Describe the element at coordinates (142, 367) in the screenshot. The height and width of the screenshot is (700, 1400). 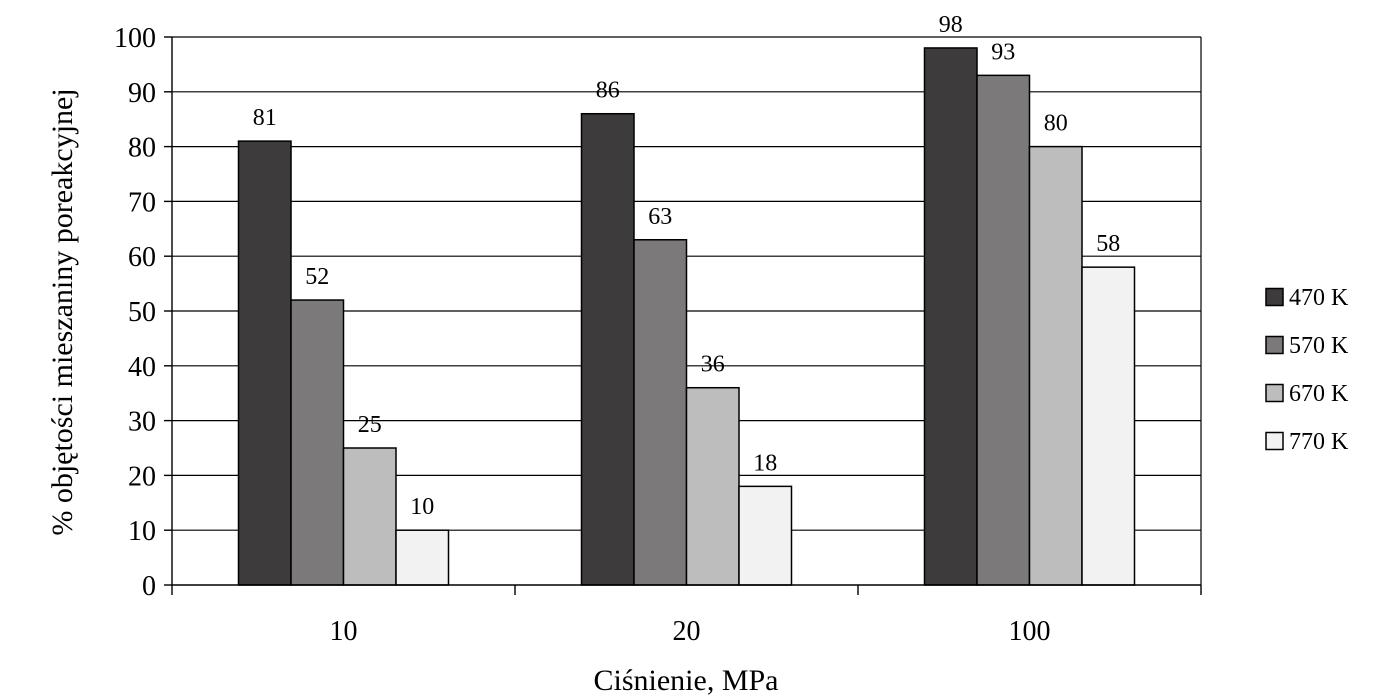
I see `y-tick-label: 40` at that location.